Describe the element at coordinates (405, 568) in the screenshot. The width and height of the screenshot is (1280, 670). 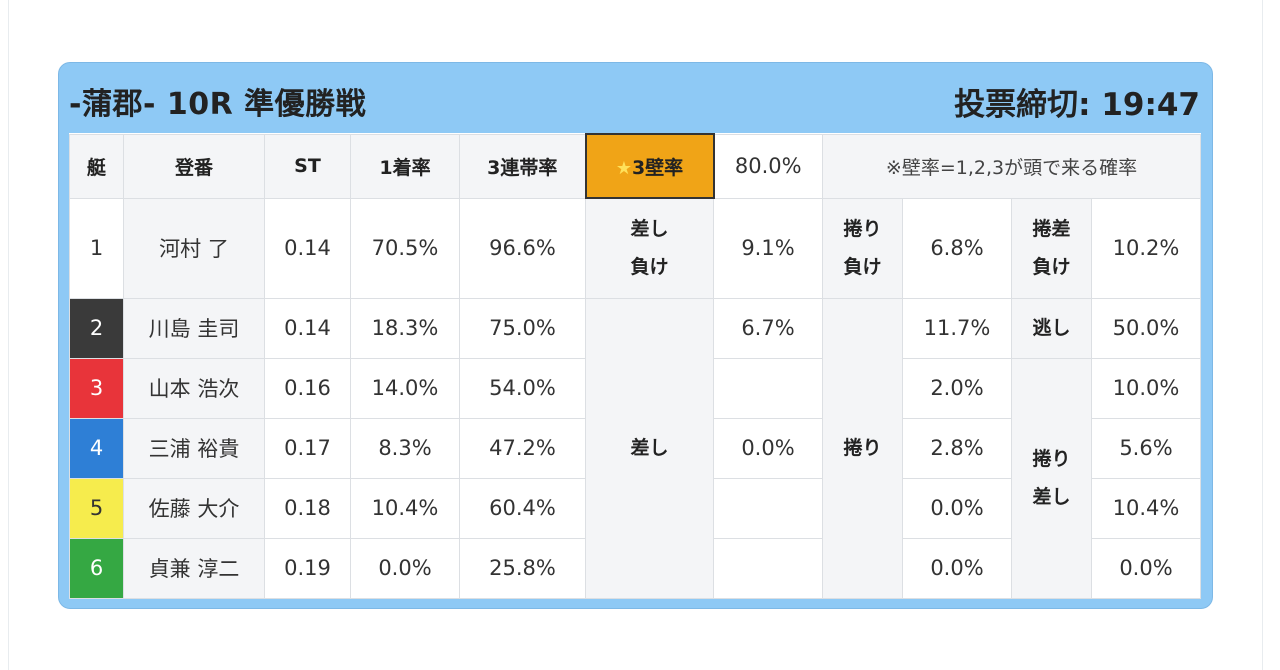
I see `win-rate: 0.0%` at that location.